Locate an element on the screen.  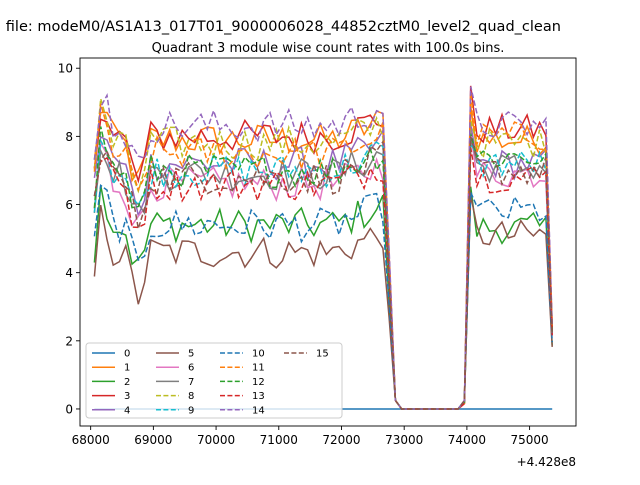
y-tick-label: 10 is located at coordinates (65, 69).